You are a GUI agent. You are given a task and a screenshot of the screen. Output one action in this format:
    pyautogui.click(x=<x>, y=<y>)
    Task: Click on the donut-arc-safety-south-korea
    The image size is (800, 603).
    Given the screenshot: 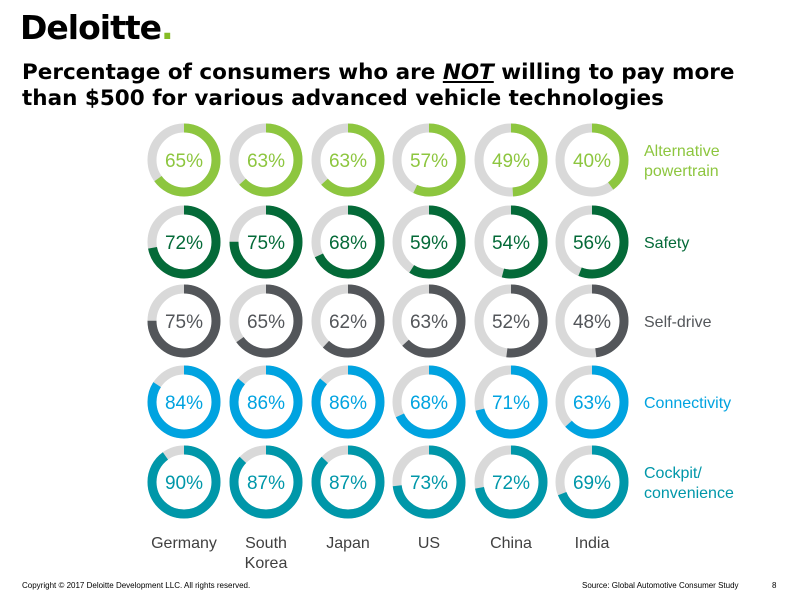 What is the action you would take?
    pyautogui.click(x=266, y=242)
    